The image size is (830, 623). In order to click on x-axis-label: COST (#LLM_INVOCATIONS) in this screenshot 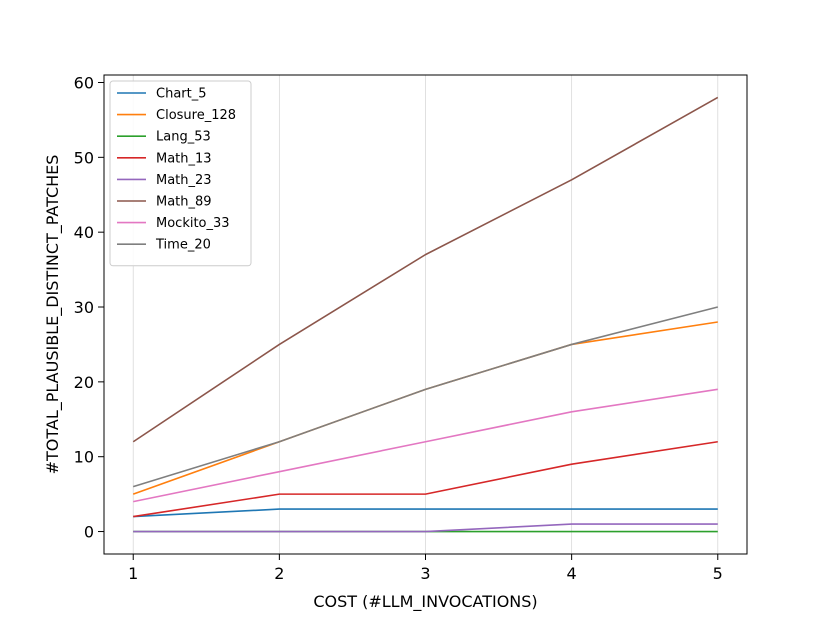, I will do `click(425, 602)`.